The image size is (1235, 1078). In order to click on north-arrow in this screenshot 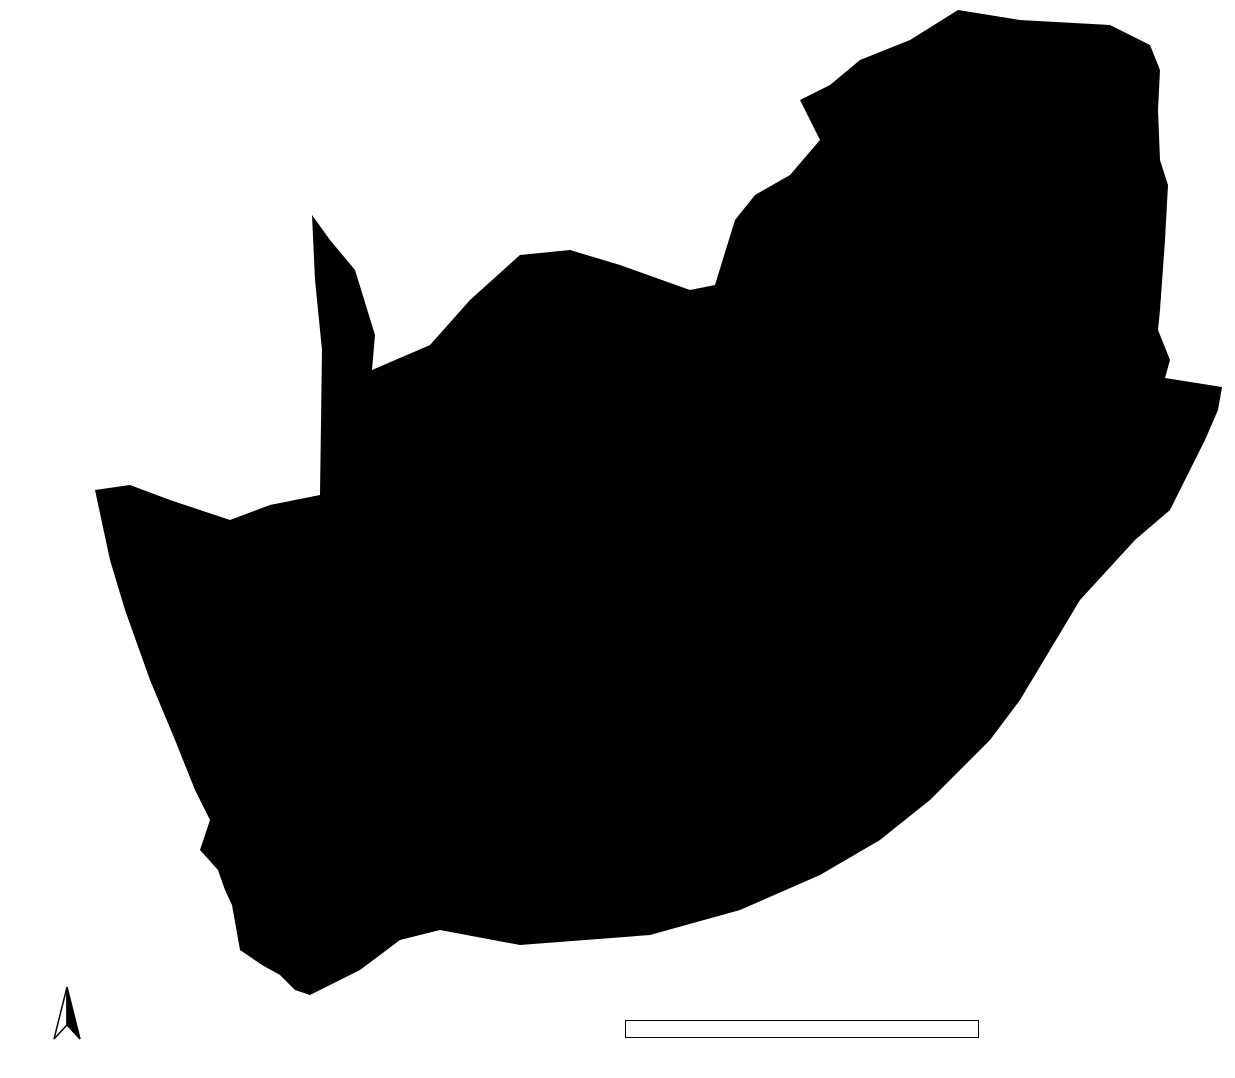, I will do `click(67, 1015)`.